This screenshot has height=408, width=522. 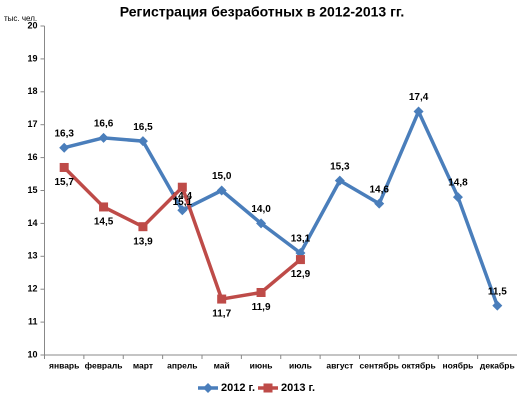 What do you see at coordinates (418, 365) in the screenshot?
I see `x-tick-label: октябрь` at bounding box center [418, 365].